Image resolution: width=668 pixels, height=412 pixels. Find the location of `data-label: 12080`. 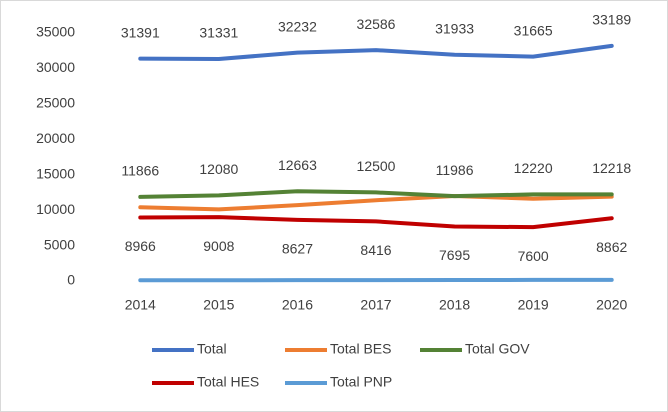

data-label: 12080 is located at coordinates (218, 169).